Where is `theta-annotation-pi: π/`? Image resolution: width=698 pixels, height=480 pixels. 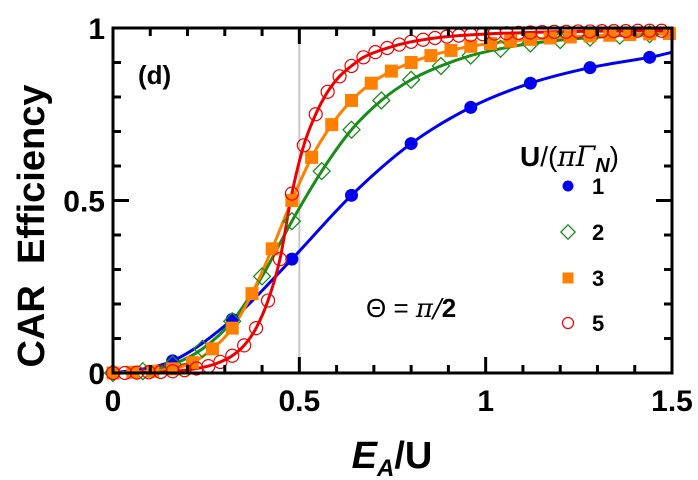 theta-annotation-pi: π/ is located at coordinates (429, 309).